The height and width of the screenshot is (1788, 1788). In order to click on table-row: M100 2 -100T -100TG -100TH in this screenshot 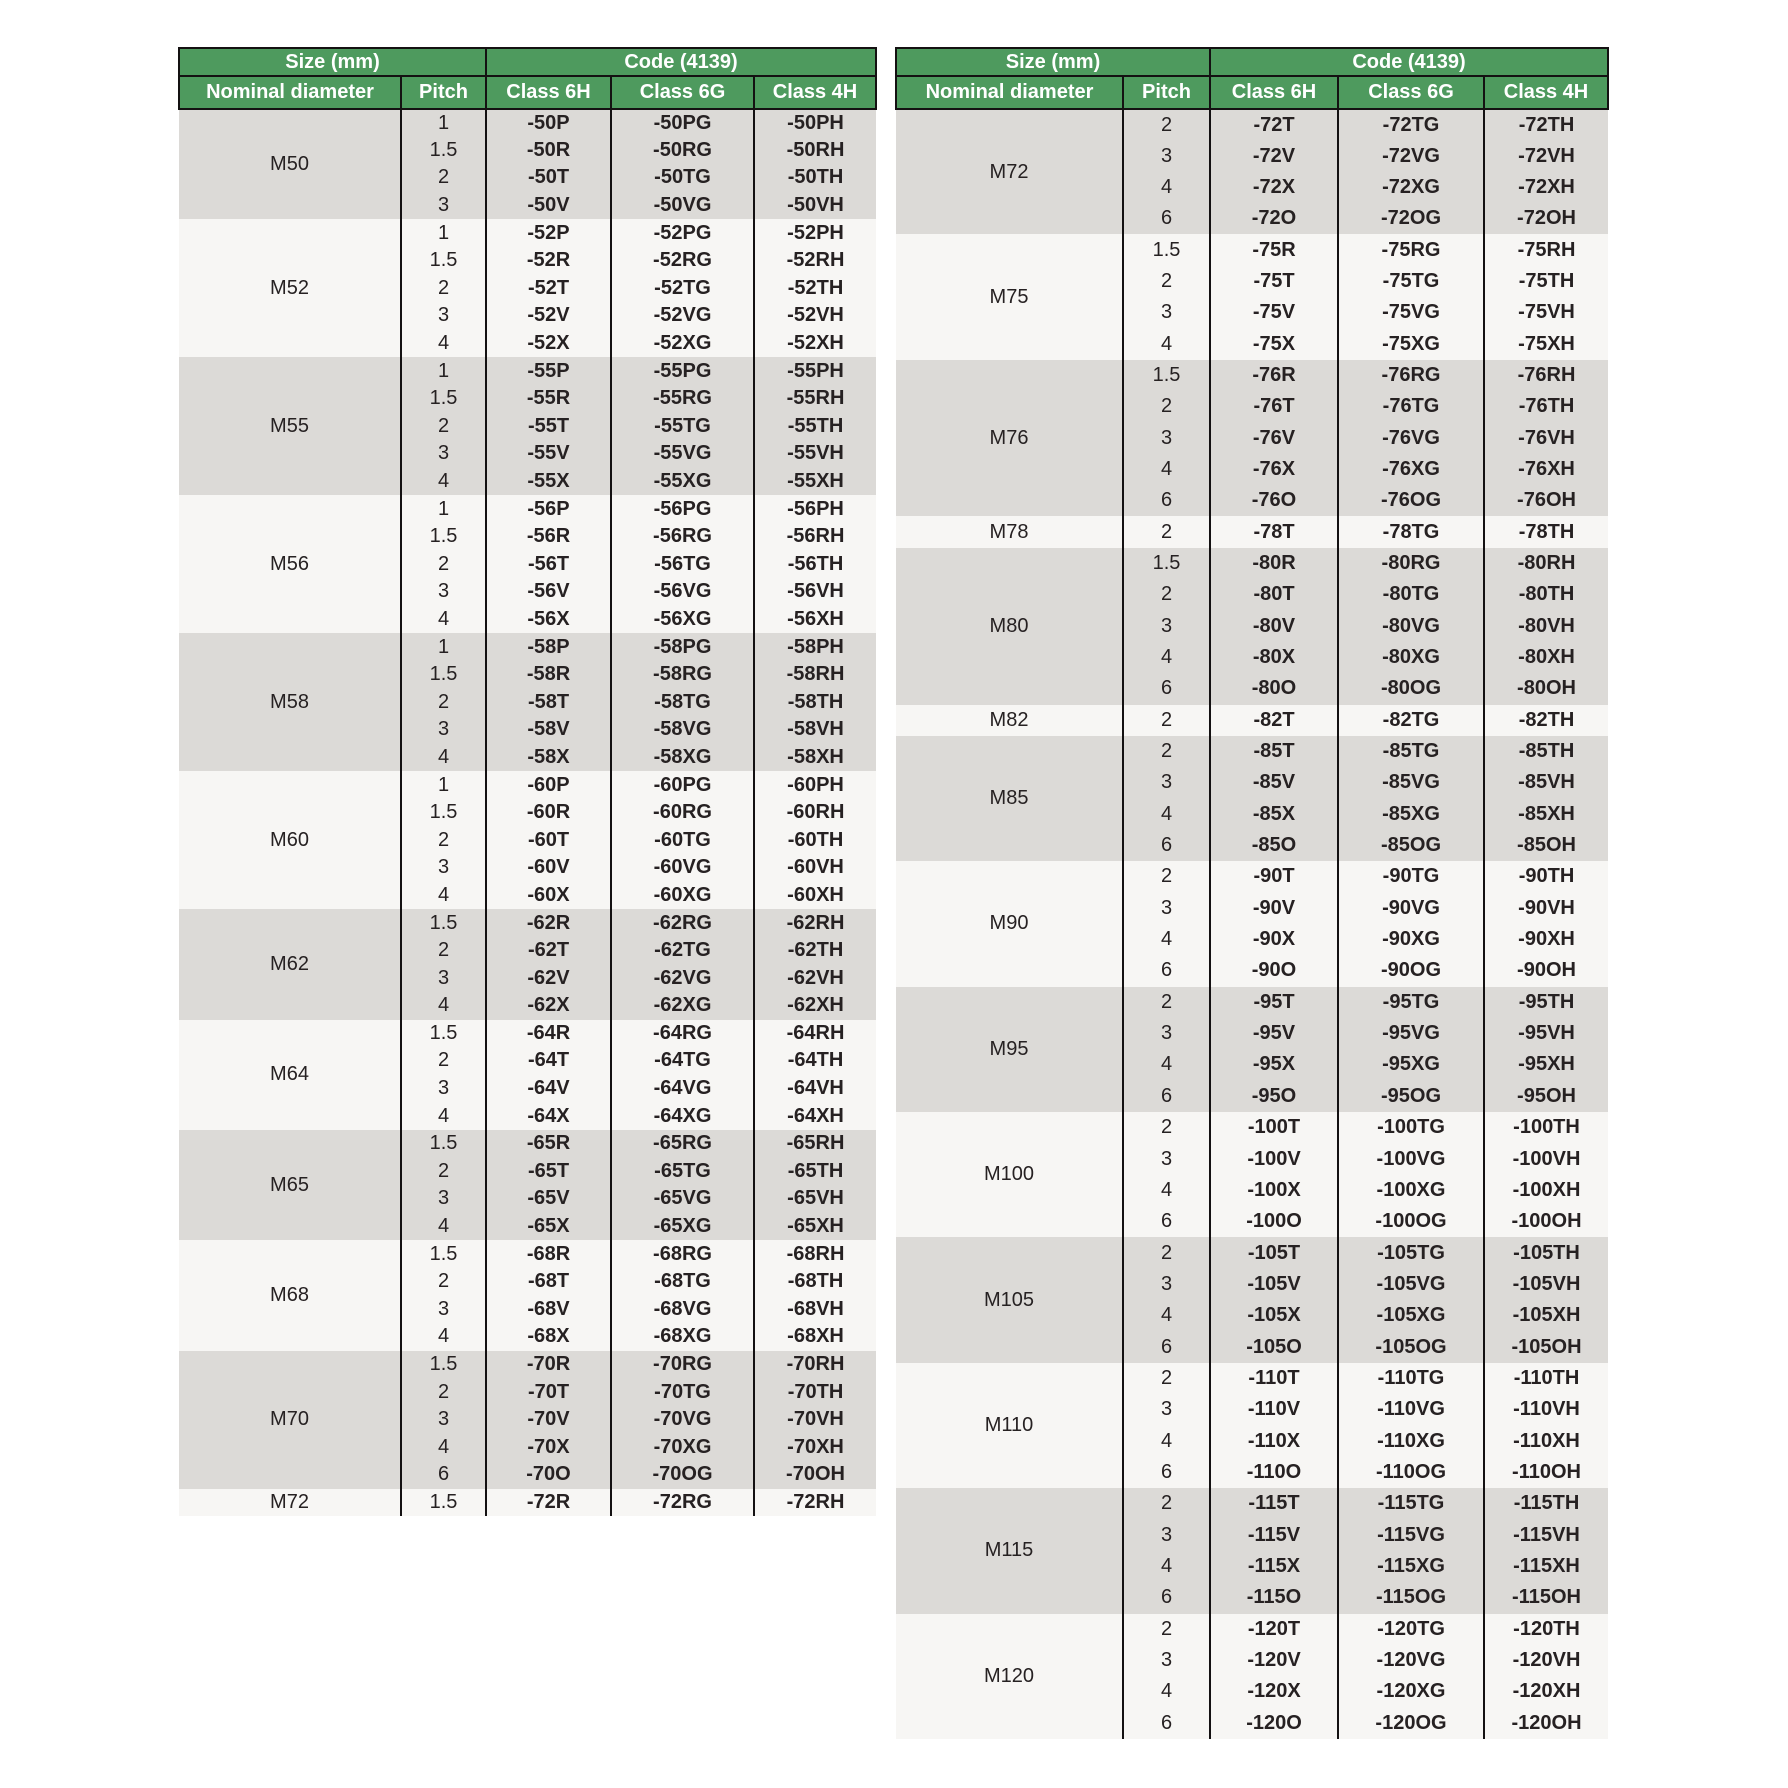, I will do `click(1252, 1175)`.